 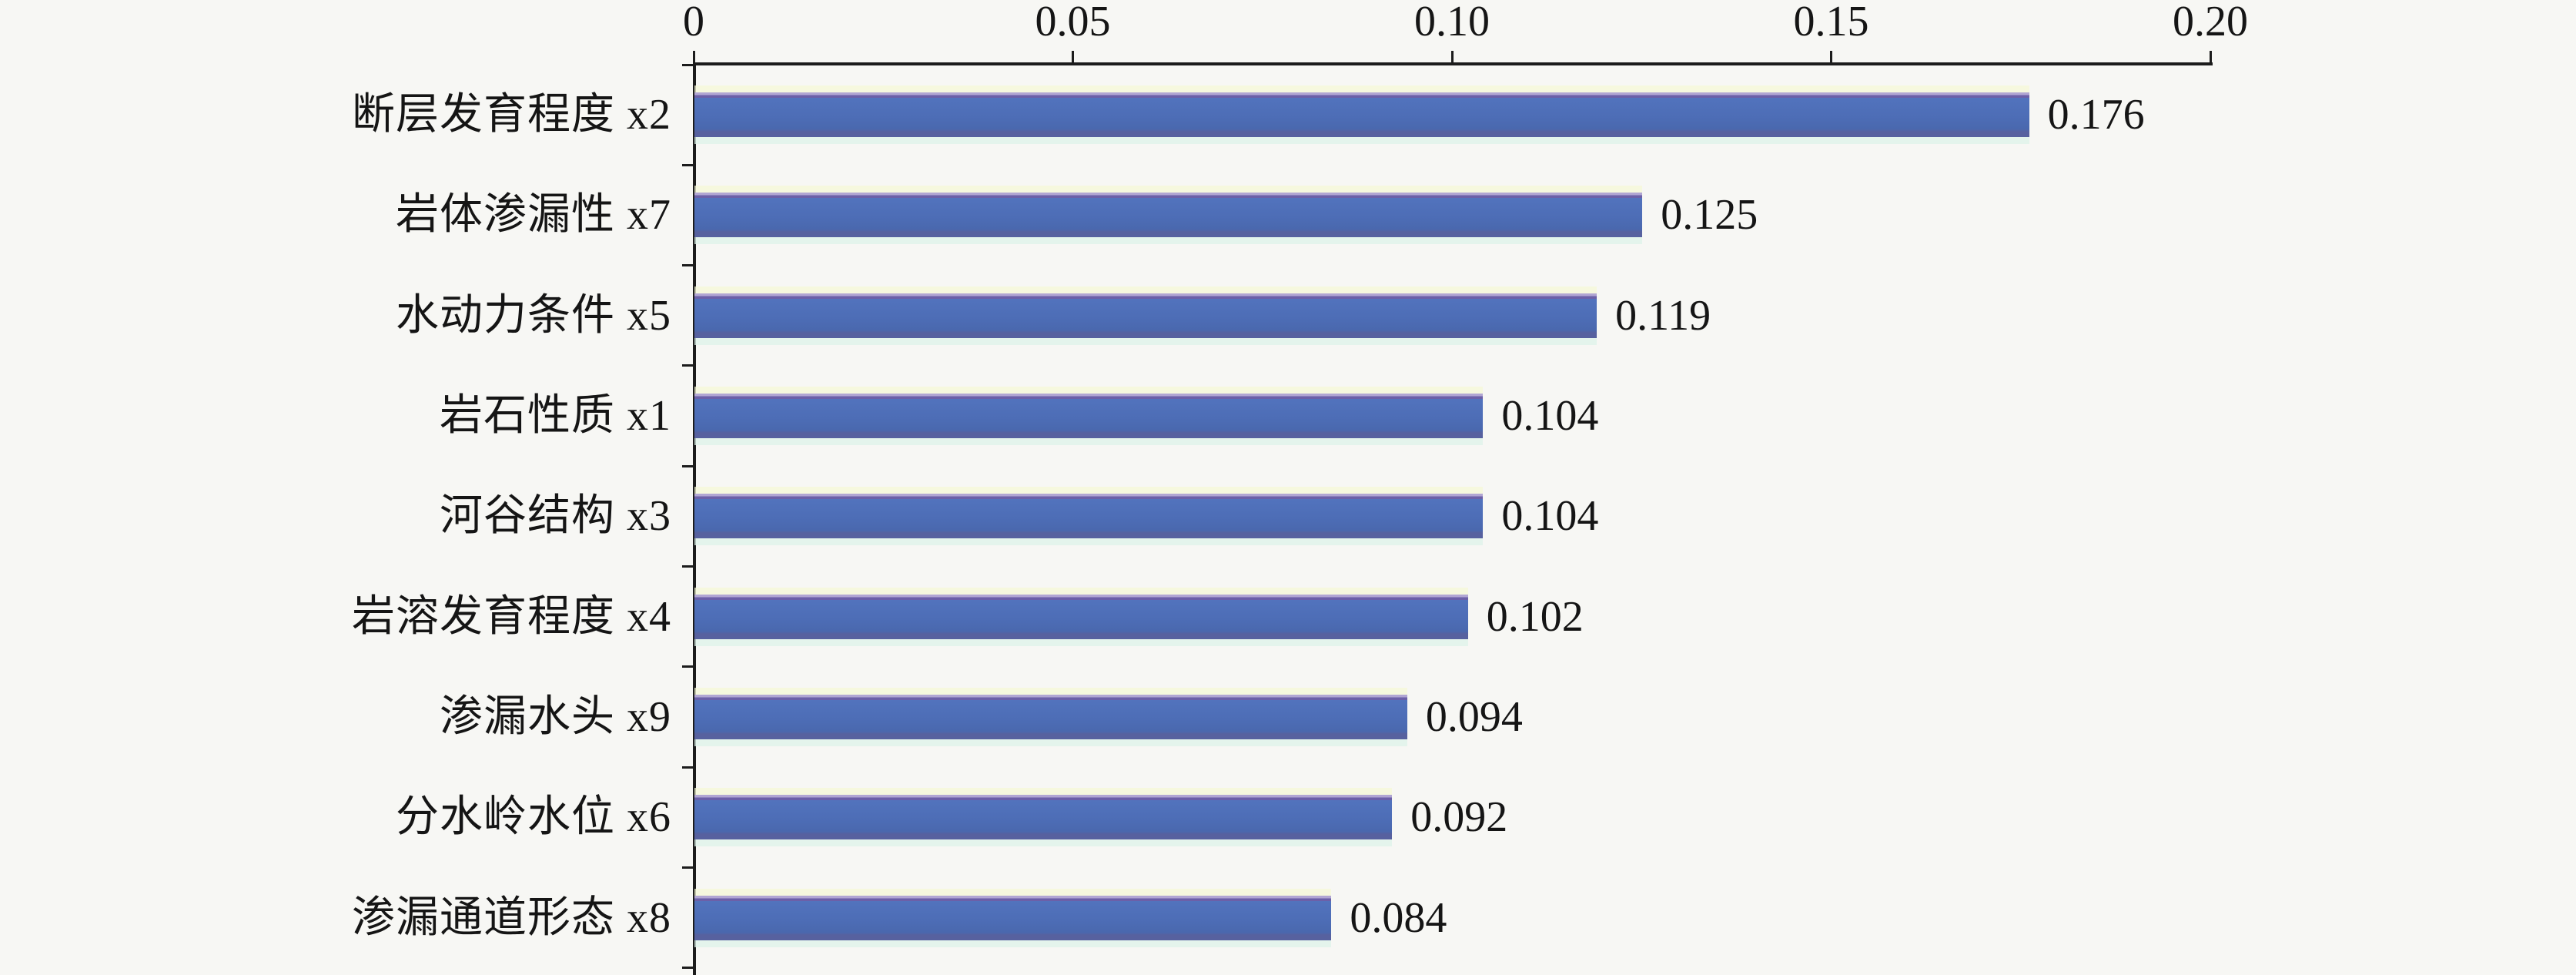 What do you see at coordinates (534, 315) in the screenshot?
I see `category-label: 水动力条件 x5` at bounding box center [534, 315].